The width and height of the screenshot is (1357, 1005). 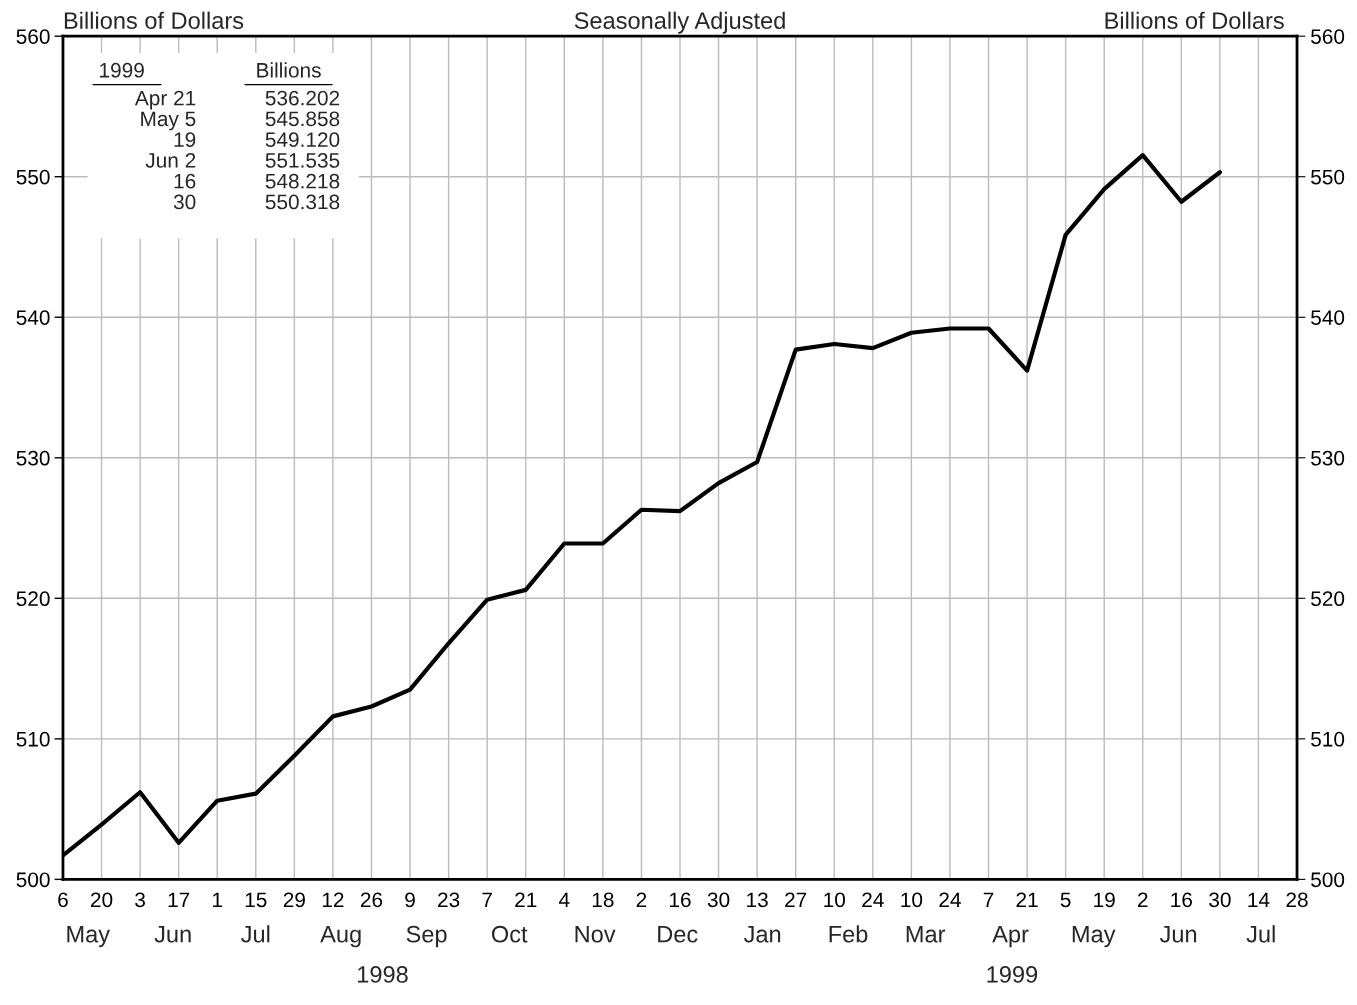 I want to click on x-tick-label: 9, so click(x=410, y=900).